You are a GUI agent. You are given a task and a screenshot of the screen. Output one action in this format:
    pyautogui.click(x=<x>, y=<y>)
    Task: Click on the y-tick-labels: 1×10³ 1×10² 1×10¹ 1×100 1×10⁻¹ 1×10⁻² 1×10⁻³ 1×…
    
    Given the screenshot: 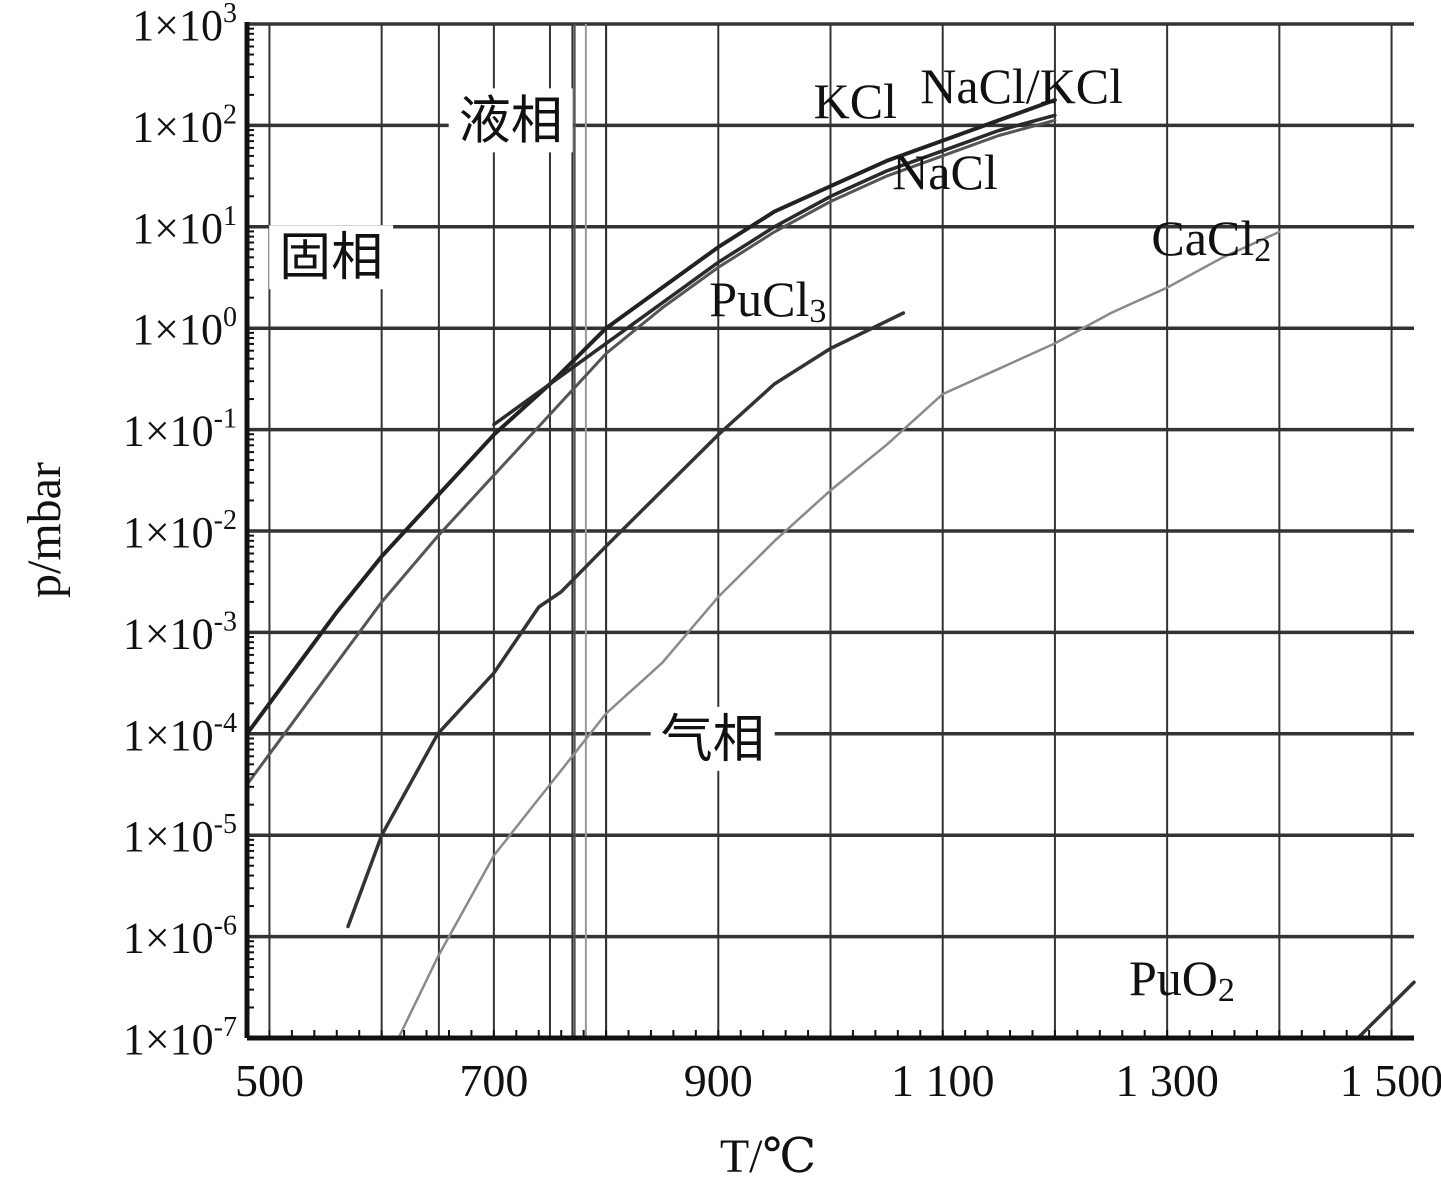 What is the action you would take?
    pyautogui.click(x=180, y=532)
    